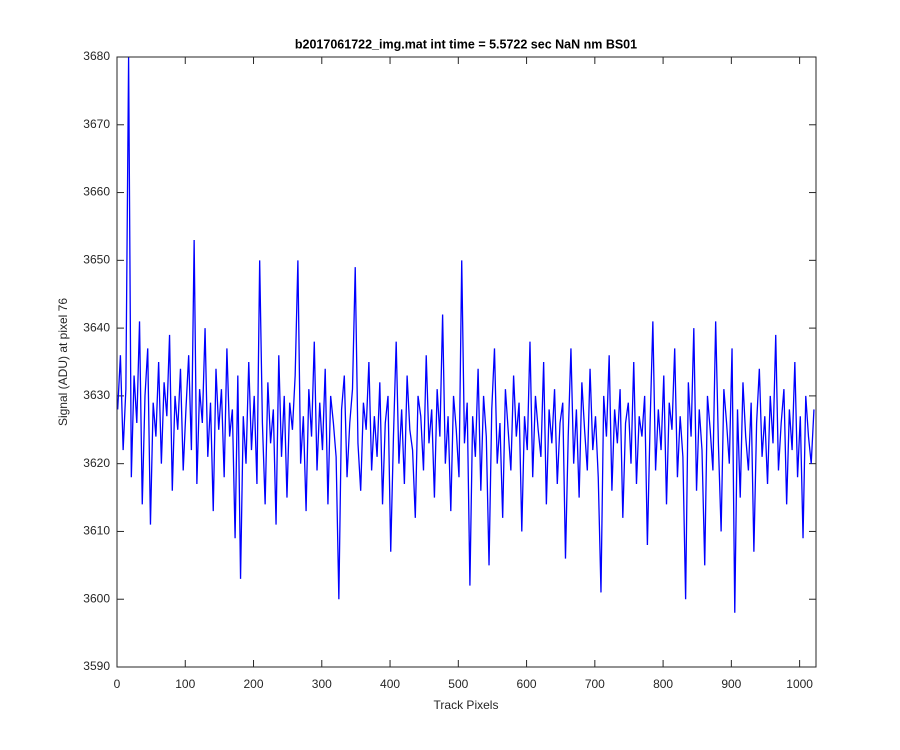 The width and height of the screenshot is (900, 750). What do you see at coordinates (466, 705) in the screenshot?
I see `x-axis-label: Track Pixels` at bounding box center [466, 705].